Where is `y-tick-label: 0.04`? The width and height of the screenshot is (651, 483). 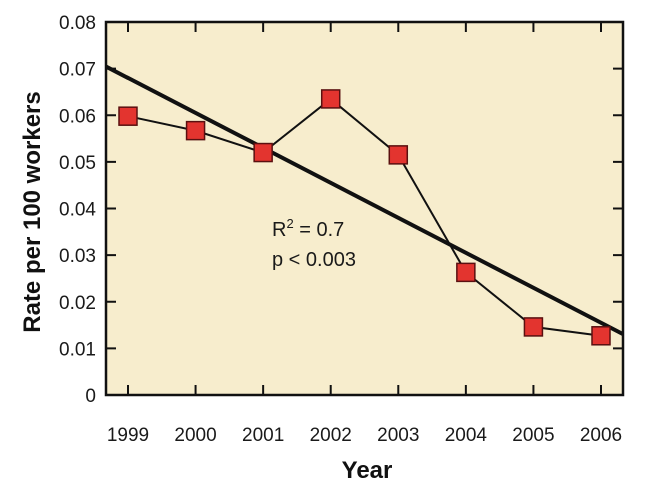 y-tick-label: 0.04 is located at coordinates (77, 210).